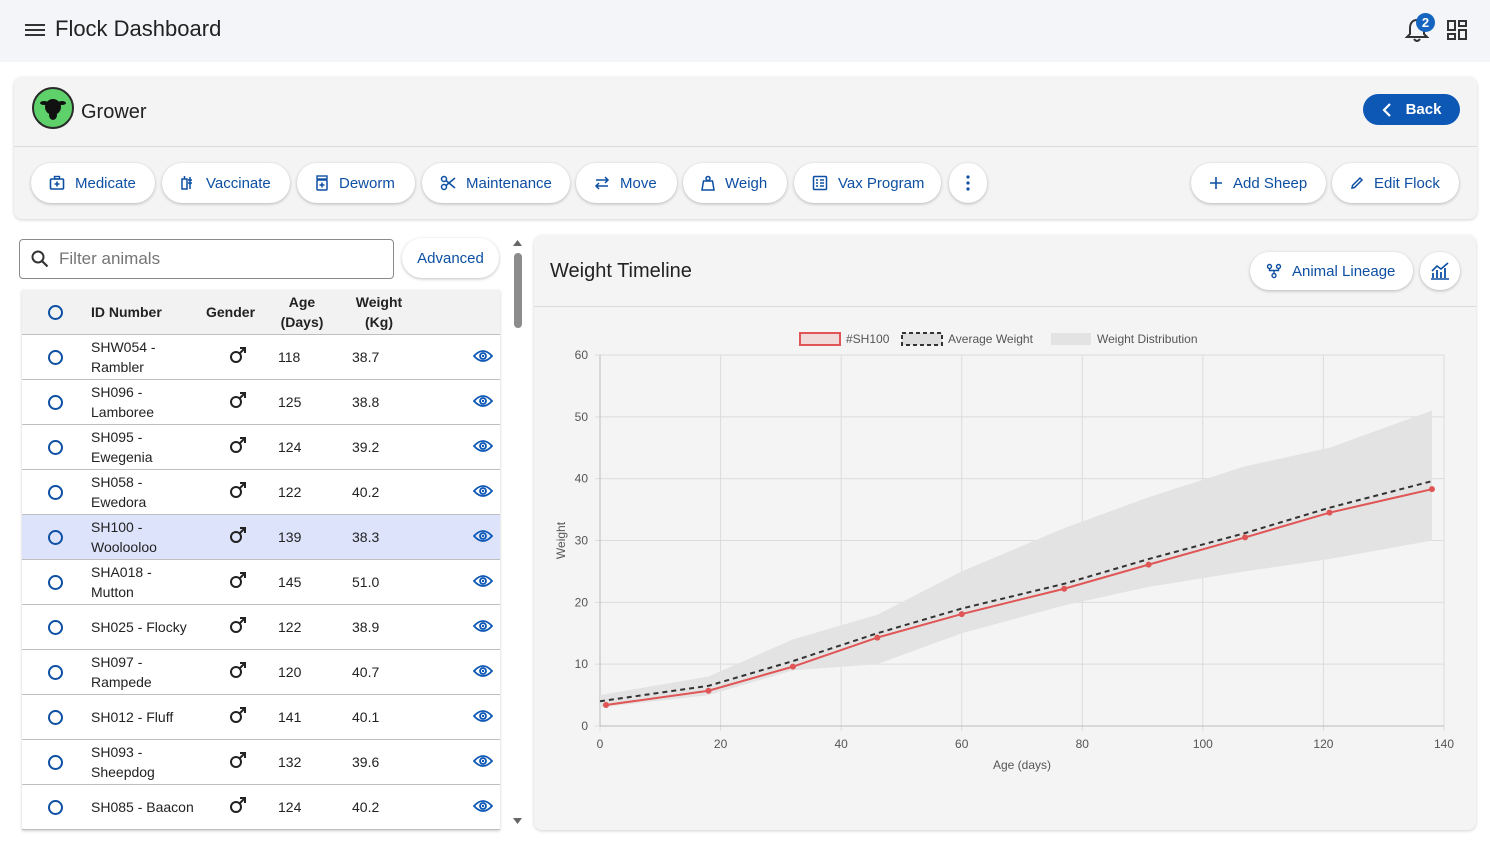 Image resolution: width=1490 pixels, height=852 pixels. I want to click on add-sheep-label: Add Sheep, so click(1270, 183).